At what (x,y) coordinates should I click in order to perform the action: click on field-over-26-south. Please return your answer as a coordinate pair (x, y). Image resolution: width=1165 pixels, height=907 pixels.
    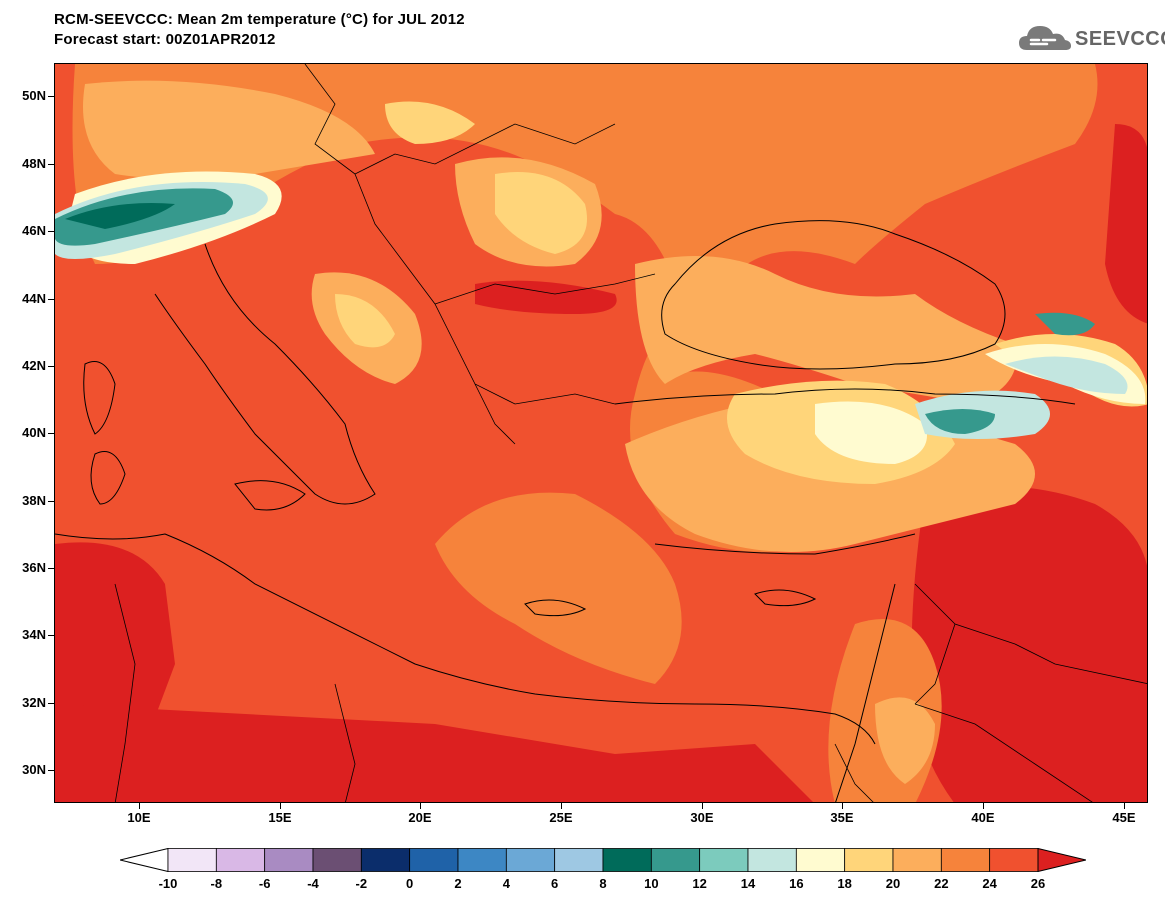
    Looking at the image, I should click on (434, 753).